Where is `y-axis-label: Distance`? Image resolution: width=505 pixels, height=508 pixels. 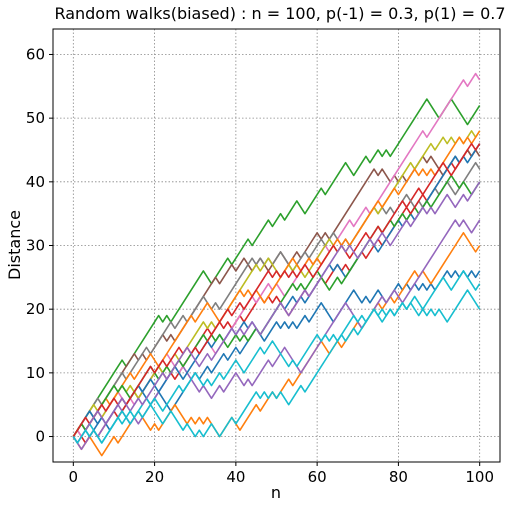 y-axis-label: Distance is located at coordinates (14, 245).